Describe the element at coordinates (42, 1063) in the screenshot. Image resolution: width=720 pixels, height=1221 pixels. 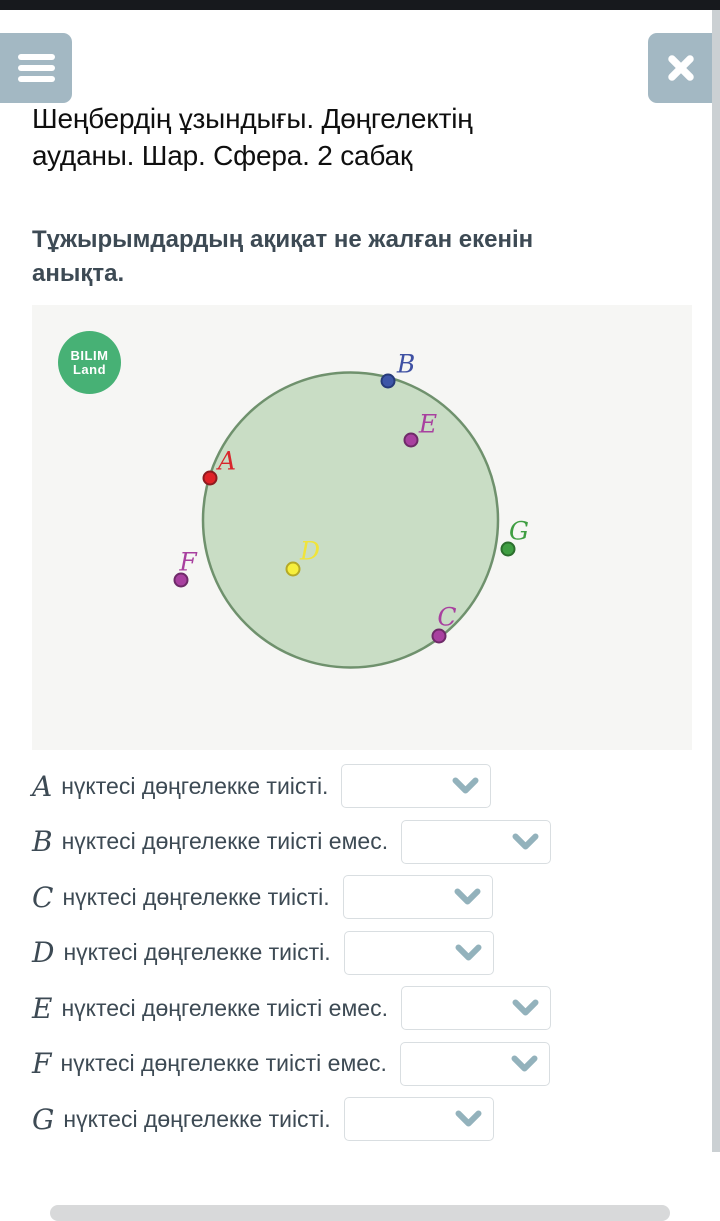
I see `statement-letter: F` at that location.